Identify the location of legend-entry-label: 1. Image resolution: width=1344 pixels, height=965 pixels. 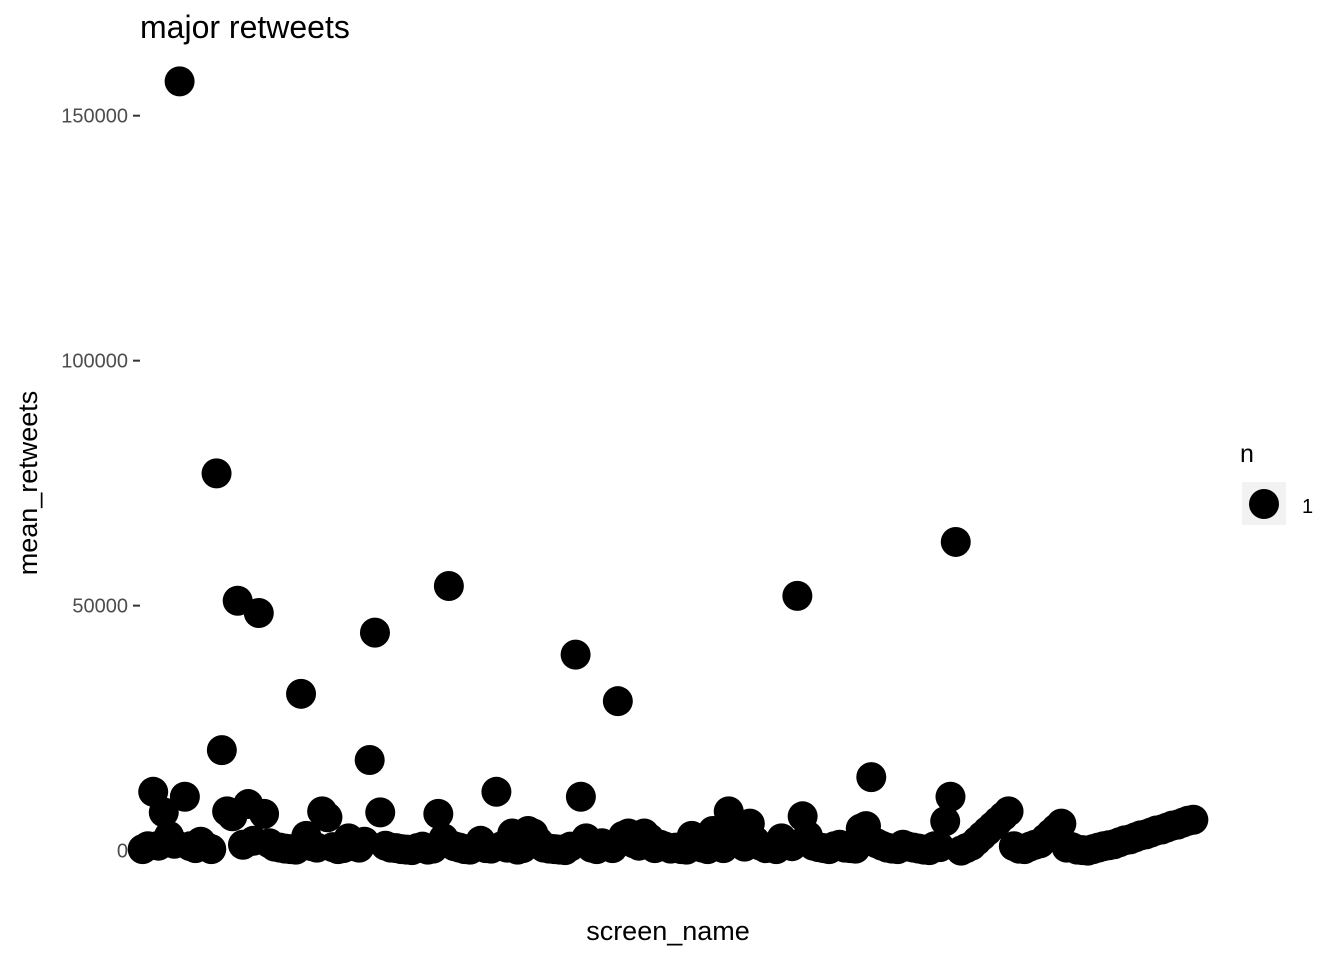
(1307, 507).